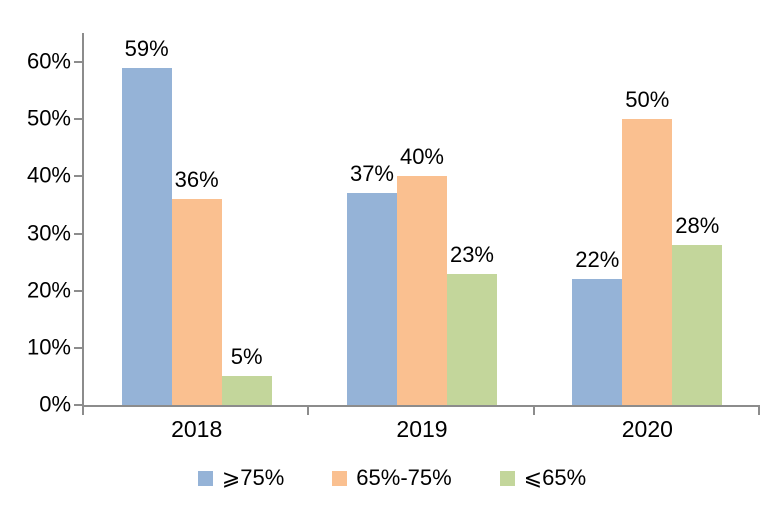 Image resolution: width=784 pixels, height=510 pixels. Describe the element at coordinates (48, 290) in the screenshot. I see `y-axis-label: 20%` at that location.